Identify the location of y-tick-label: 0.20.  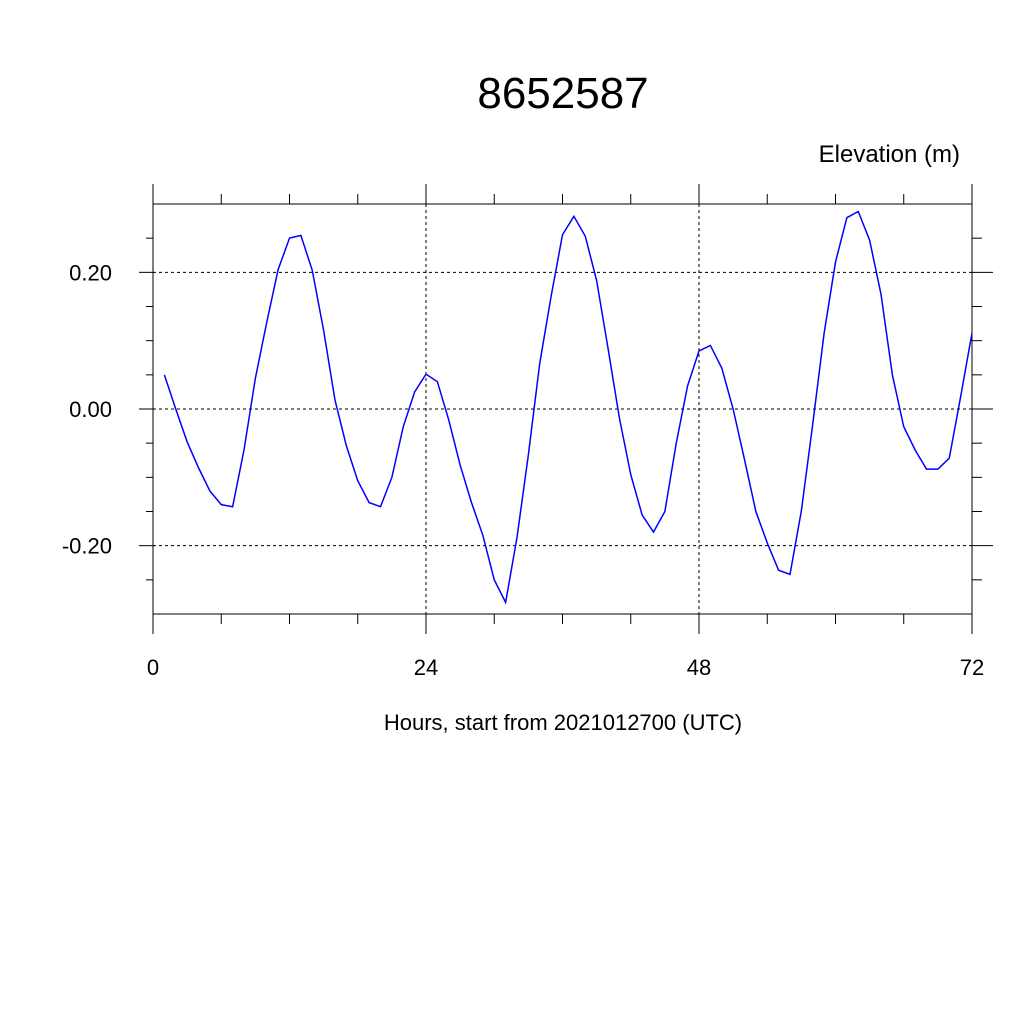
(90, 272).